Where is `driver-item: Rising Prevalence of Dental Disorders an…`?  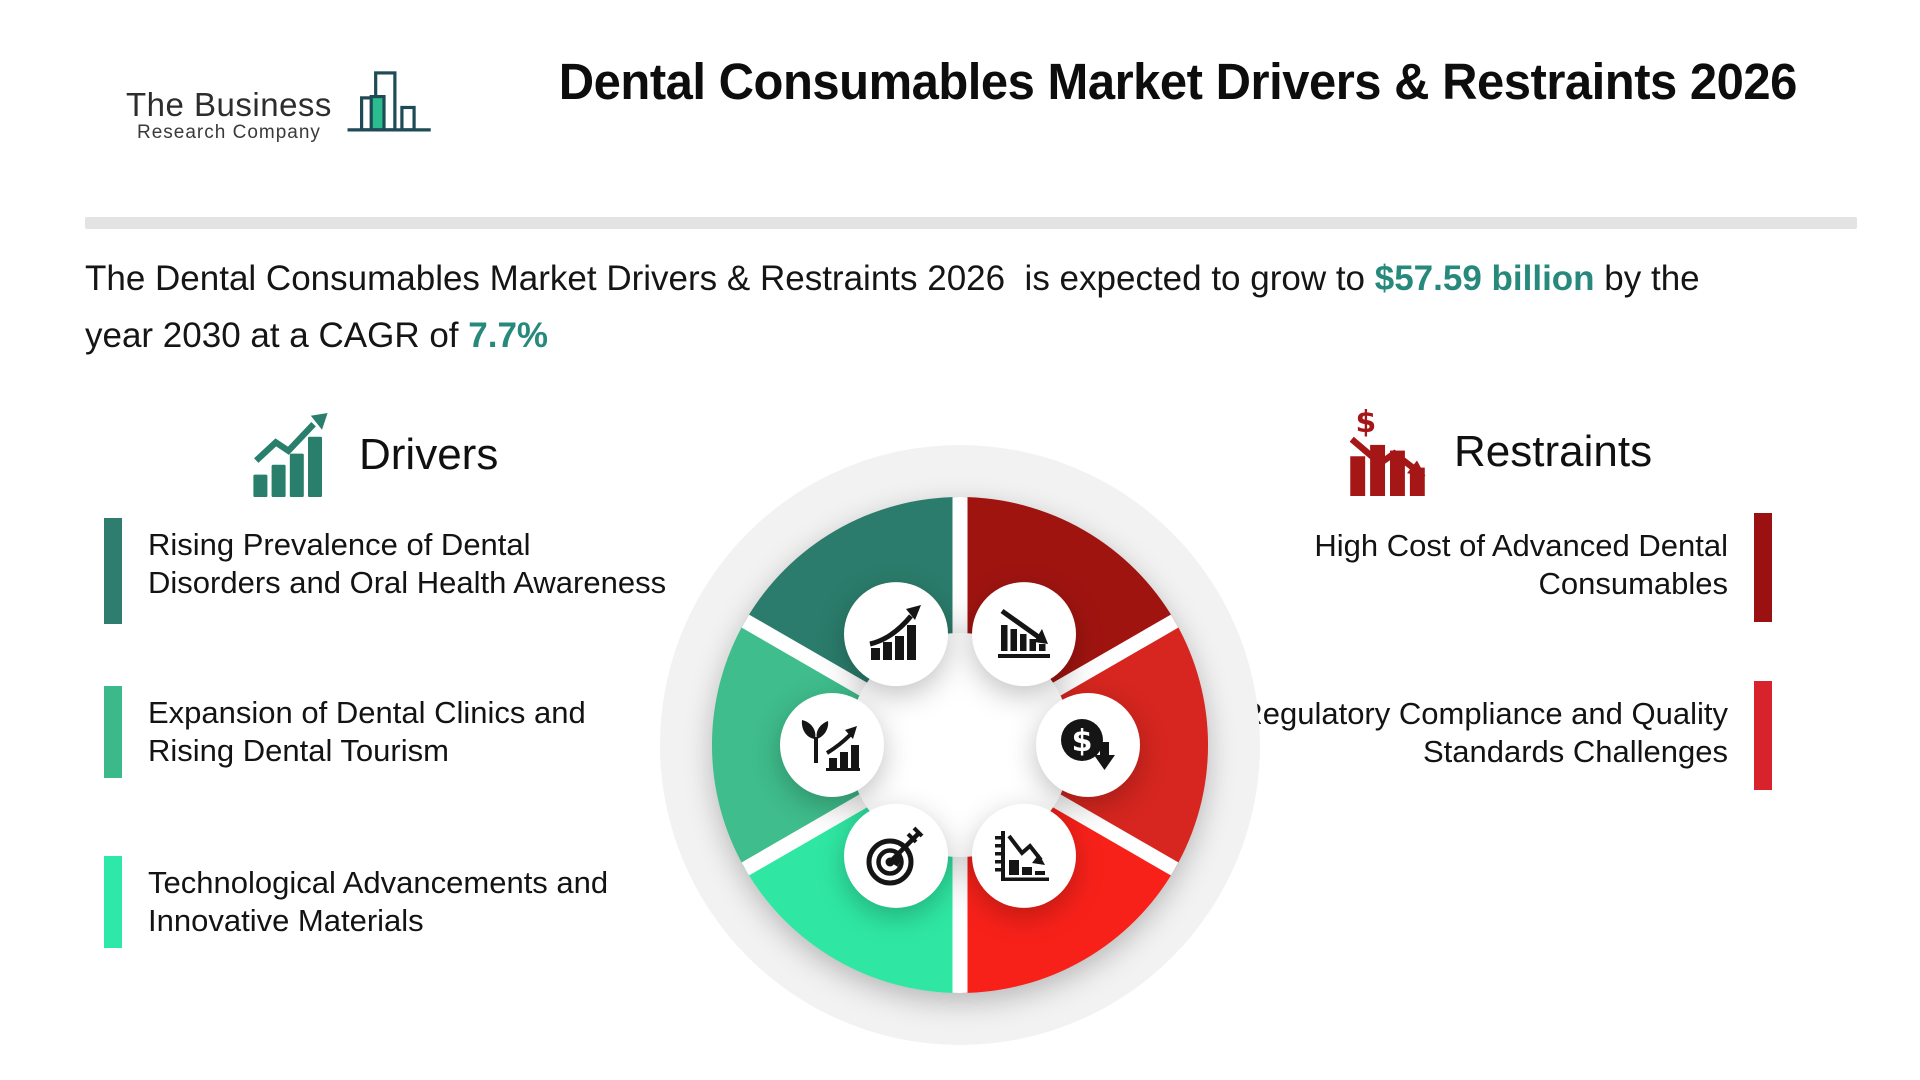
driver-item: Rising Prevalence of Dental Disorders an… is located at coordinates (385, 571).